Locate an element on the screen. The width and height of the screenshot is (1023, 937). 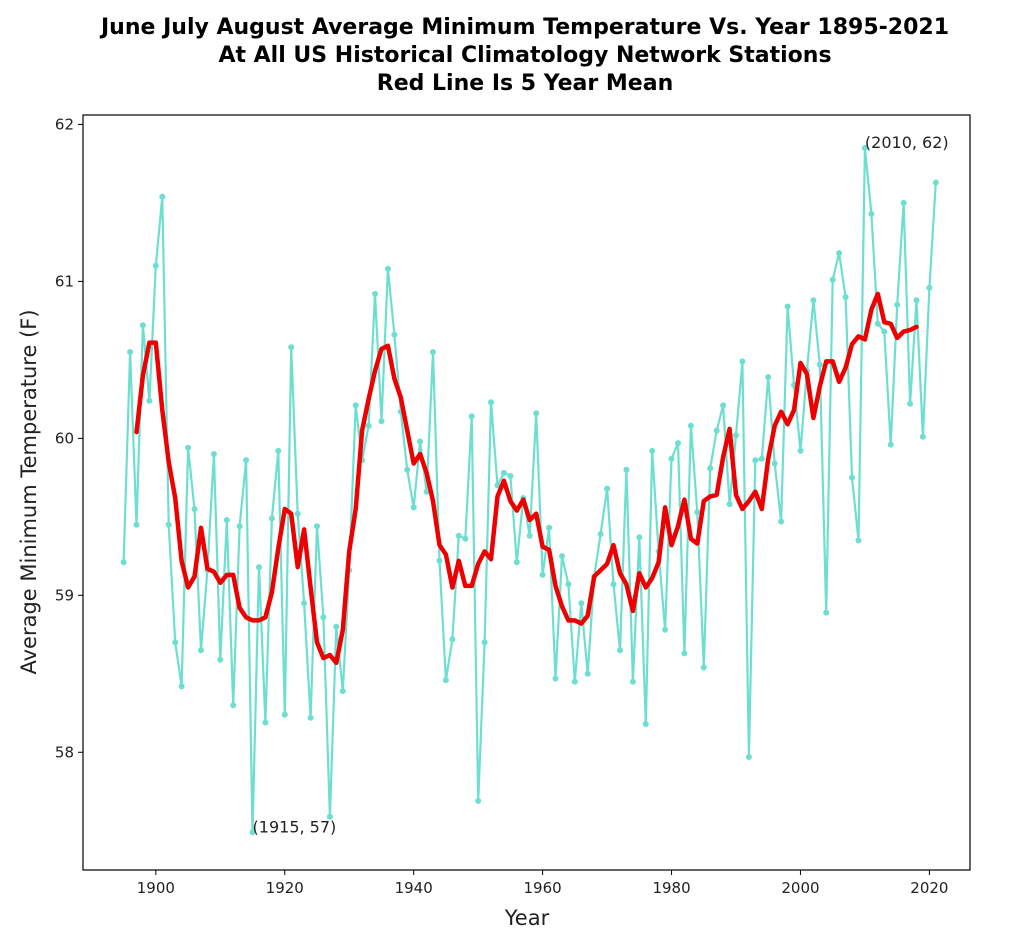
x-tick-label: 1940 is located at coordinates (414, 888).